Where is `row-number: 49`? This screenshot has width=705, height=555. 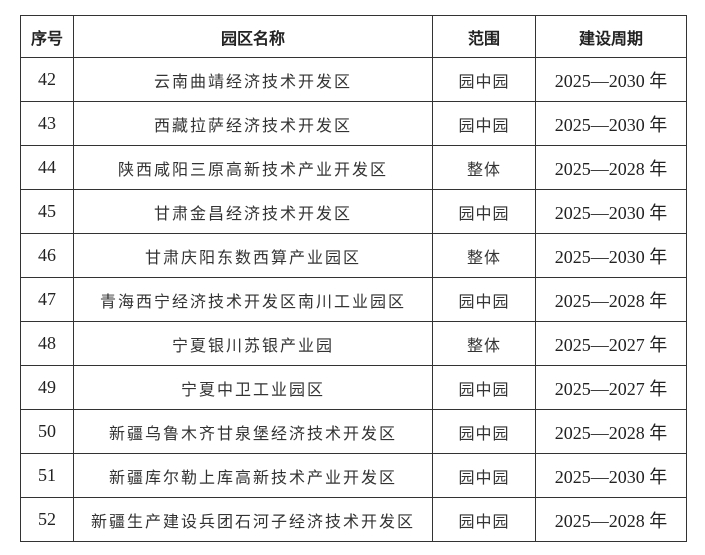 row-number: 49 is located at coordinates (47, 387).